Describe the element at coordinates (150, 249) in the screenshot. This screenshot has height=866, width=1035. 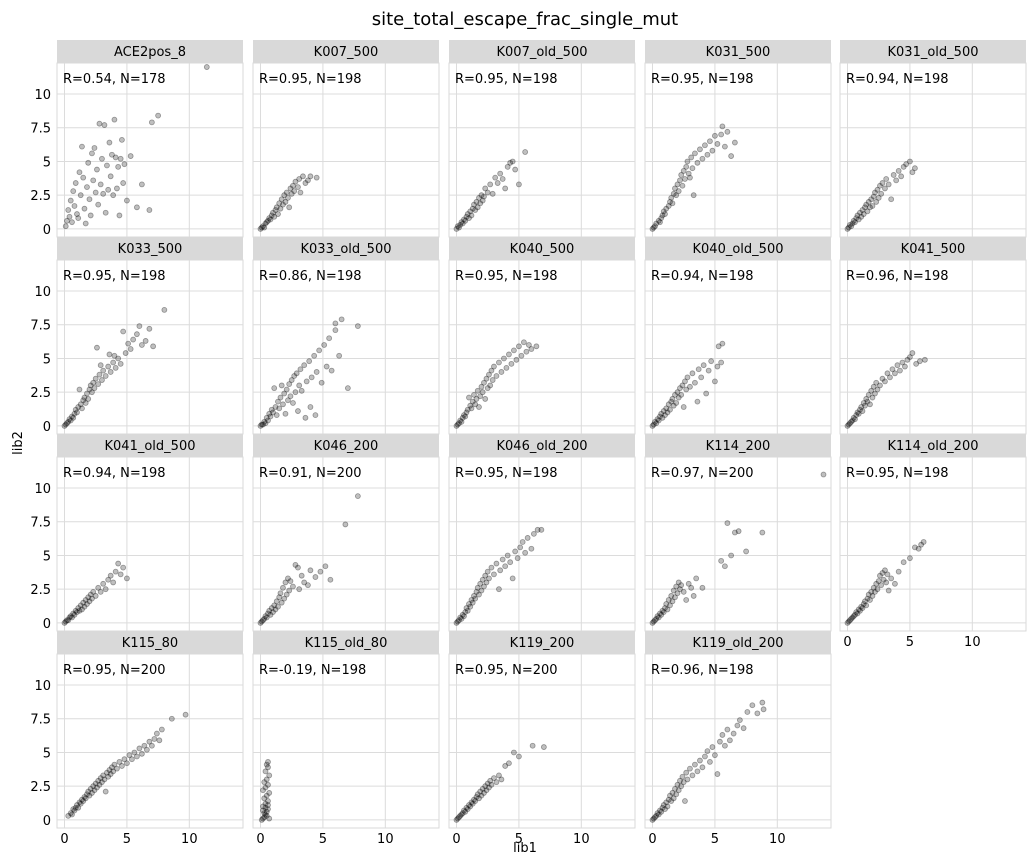
I see `facet-label: K033_500` at that location.